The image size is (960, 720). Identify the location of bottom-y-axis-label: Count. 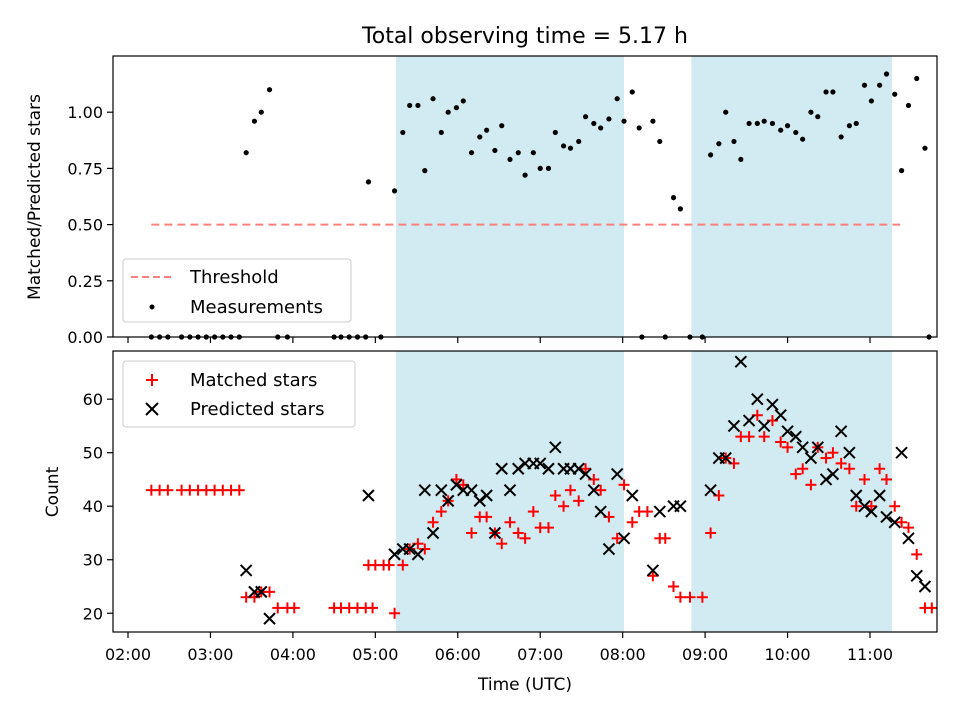
(53, 491).